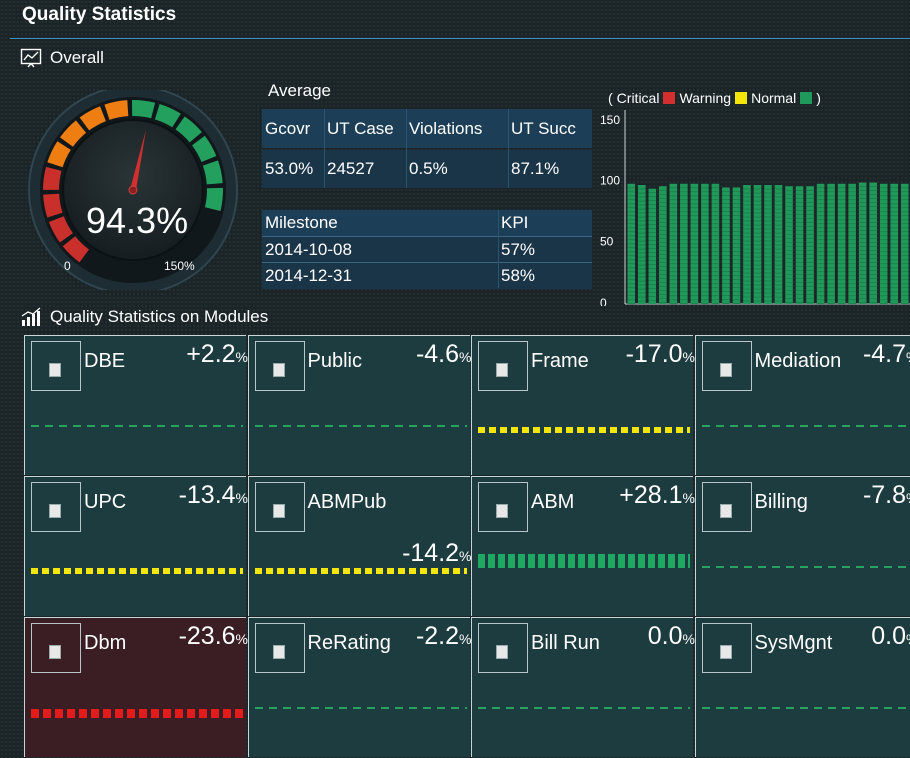 The image size is (910, 758). I want to click on trend-chart-icon, so click(31, 58).